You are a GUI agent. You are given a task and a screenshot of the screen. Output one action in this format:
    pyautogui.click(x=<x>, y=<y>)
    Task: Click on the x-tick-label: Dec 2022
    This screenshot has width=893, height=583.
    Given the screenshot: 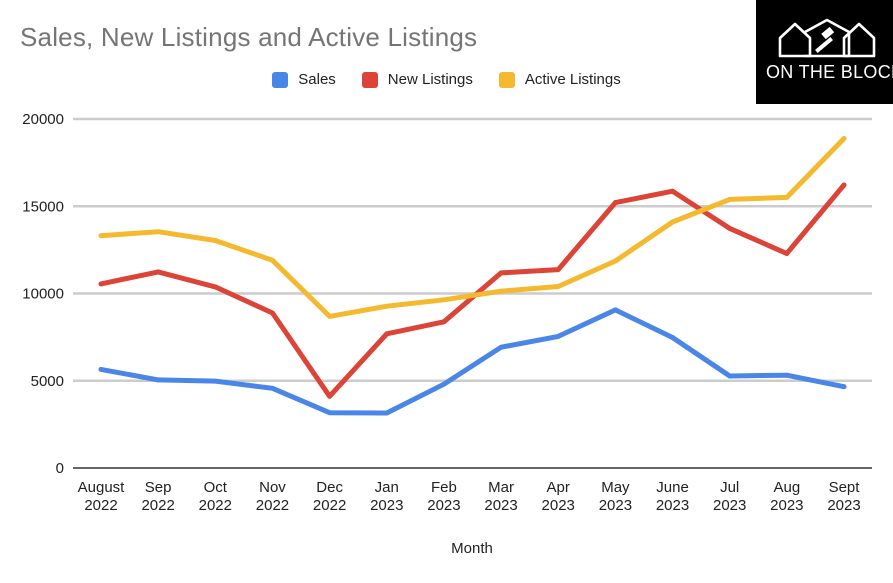 What is the action you would take?
    pyautogui.click(x=329, y=496)
    